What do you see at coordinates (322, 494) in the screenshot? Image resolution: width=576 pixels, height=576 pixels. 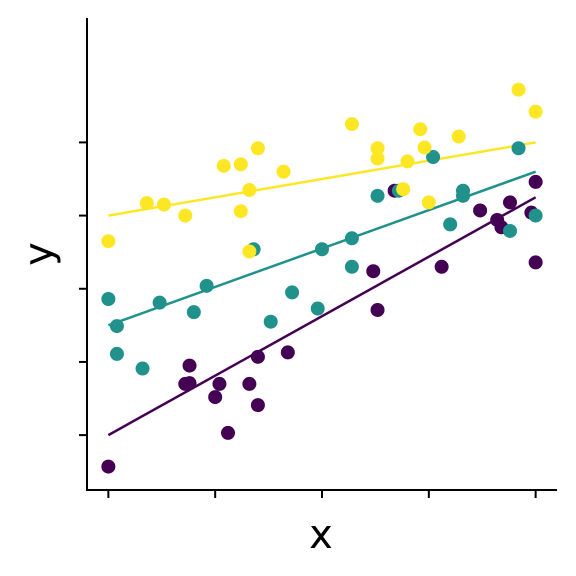 I see `x-ticks` at bounding box center [322, 494].